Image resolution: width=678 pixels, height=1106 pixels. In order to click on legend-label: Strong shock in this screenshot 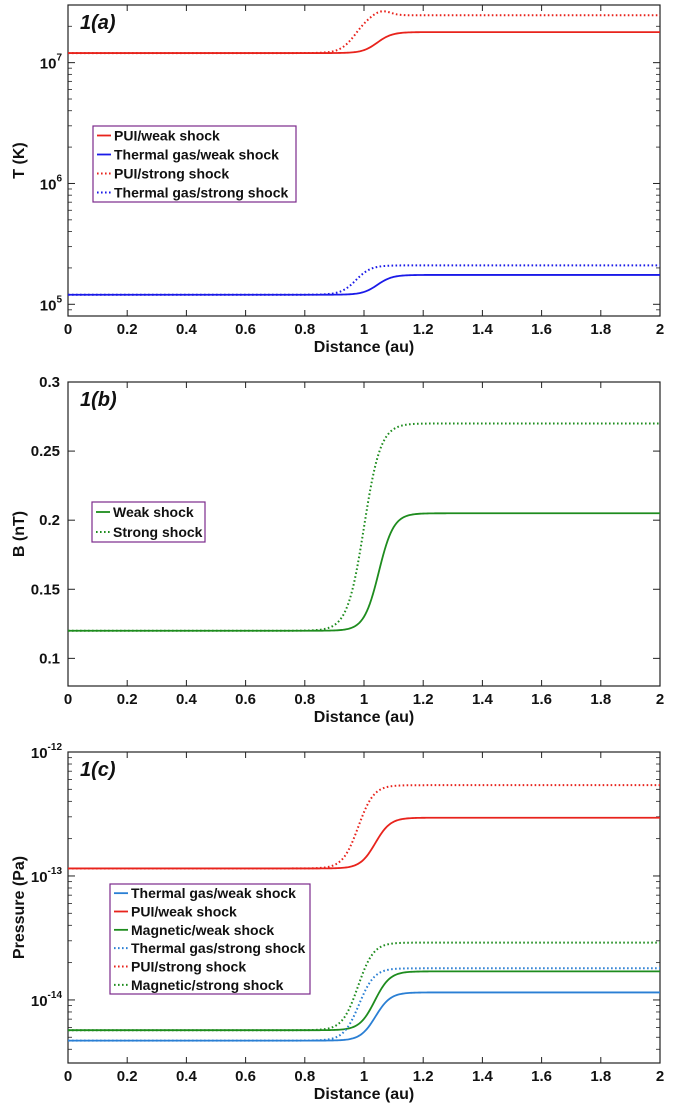, I will do `click(158, 532)`.